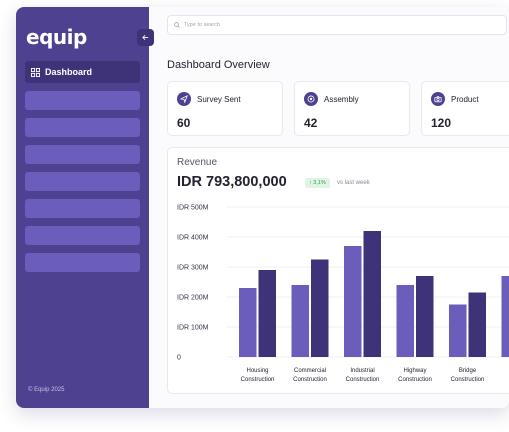 Image resolution: width=509 pixels, height=432 pixels. What do you see at coordinates (193, 298) in the screenshot?
I see `y-tick-label: IDR 200M` at bounding box center [193, 298].